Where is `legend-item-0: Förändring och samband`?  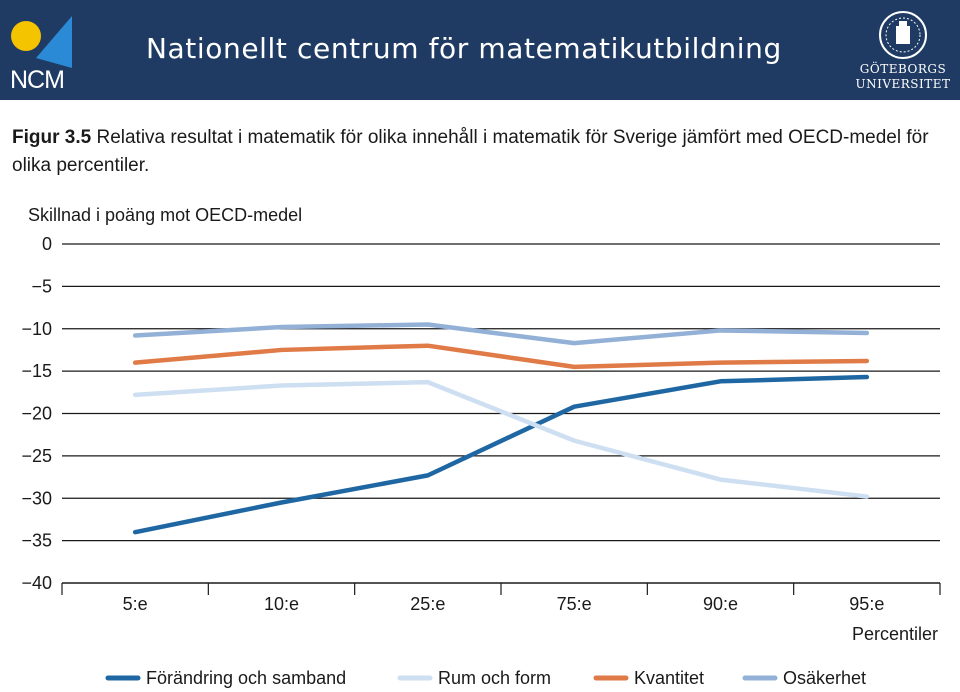
legend-item-0: Förändring och samband is located at coordinates (225, 678).